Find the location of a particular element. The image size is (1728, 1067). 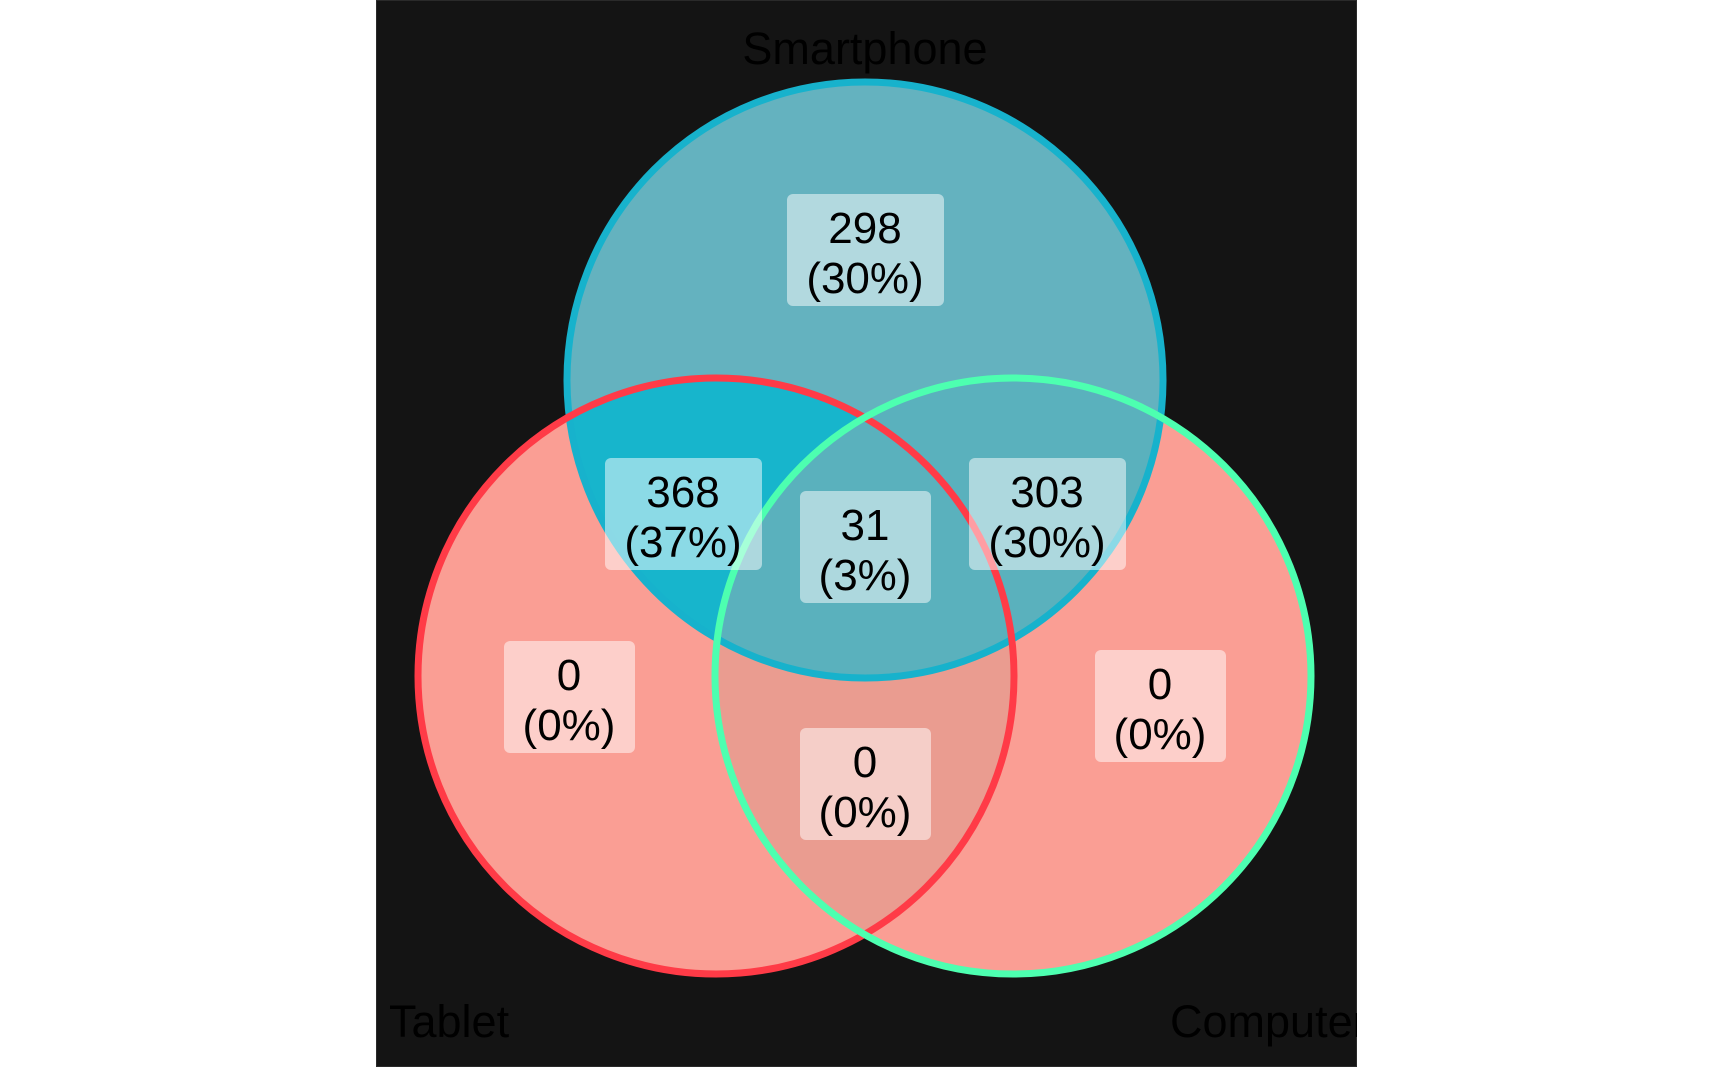

set-label-tablet: Tablet is located at coordinates (449, 1021).